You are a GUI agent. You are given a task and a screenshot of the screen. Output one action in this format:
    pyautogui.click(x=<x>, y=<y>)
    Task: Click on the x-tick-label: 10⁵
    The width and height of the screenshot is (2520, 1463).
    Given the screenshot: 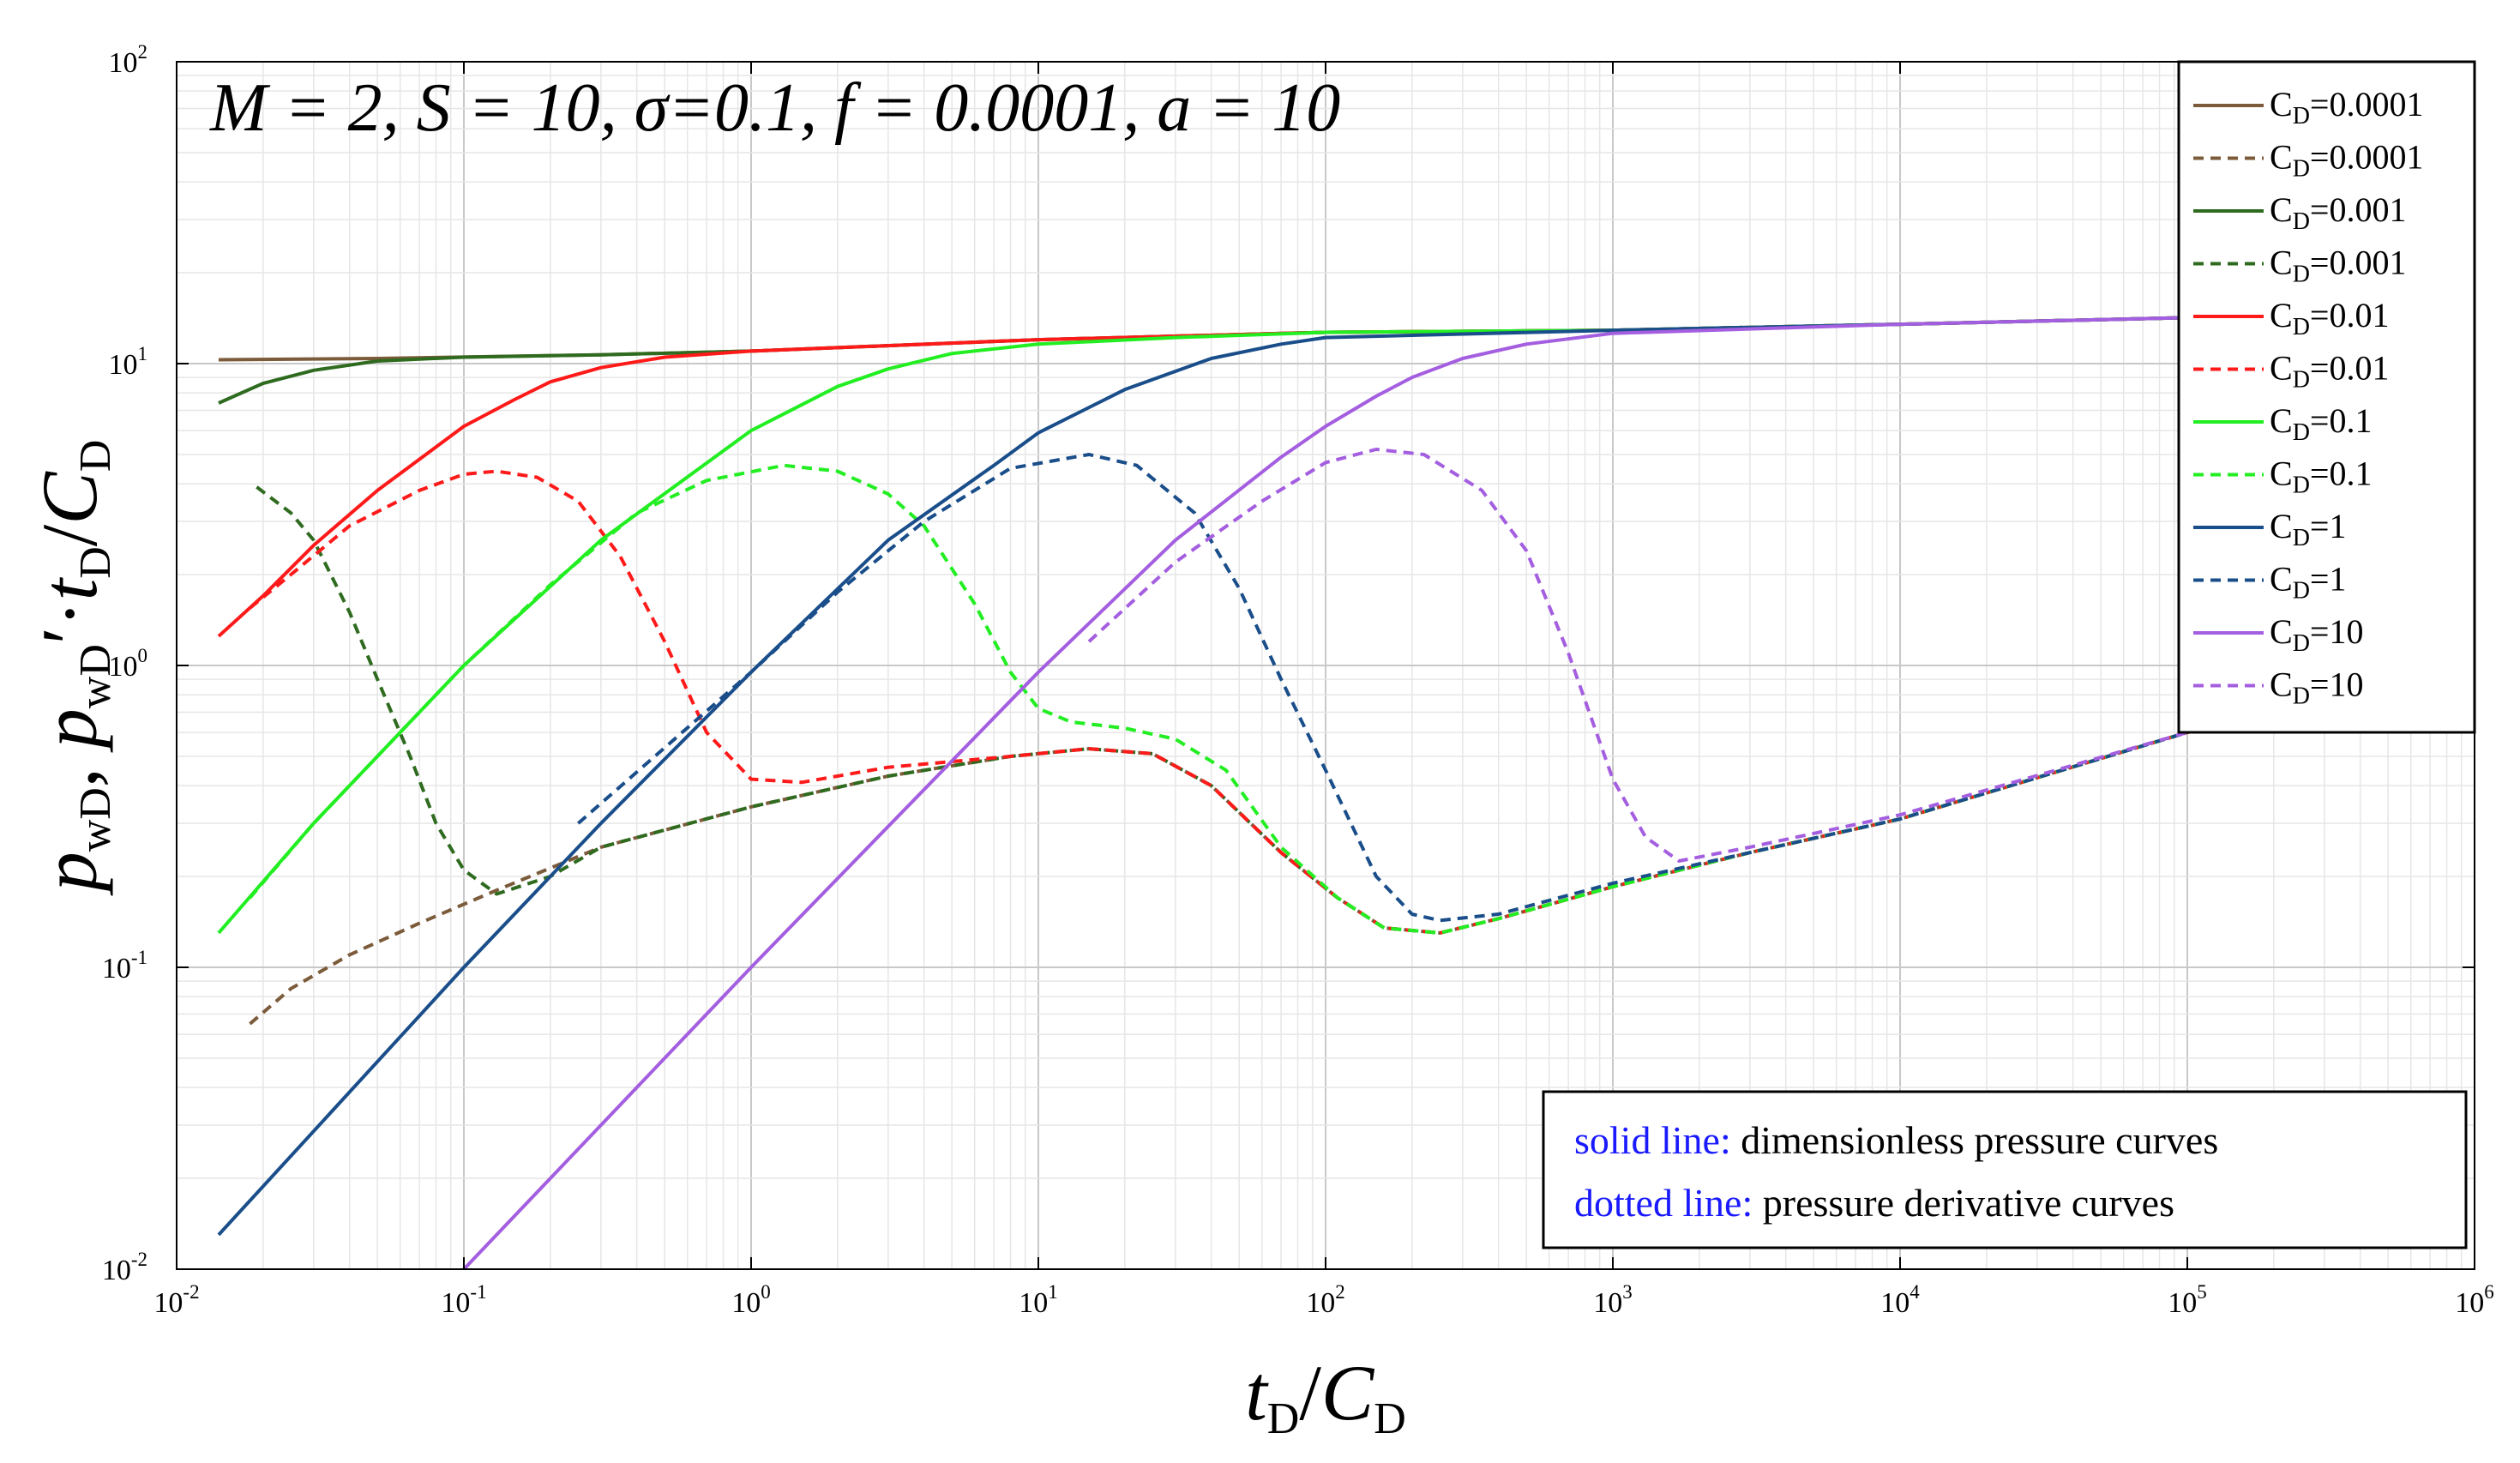 What is the action you would take?
    pyautogui.click(x=2187, y=1300)
    